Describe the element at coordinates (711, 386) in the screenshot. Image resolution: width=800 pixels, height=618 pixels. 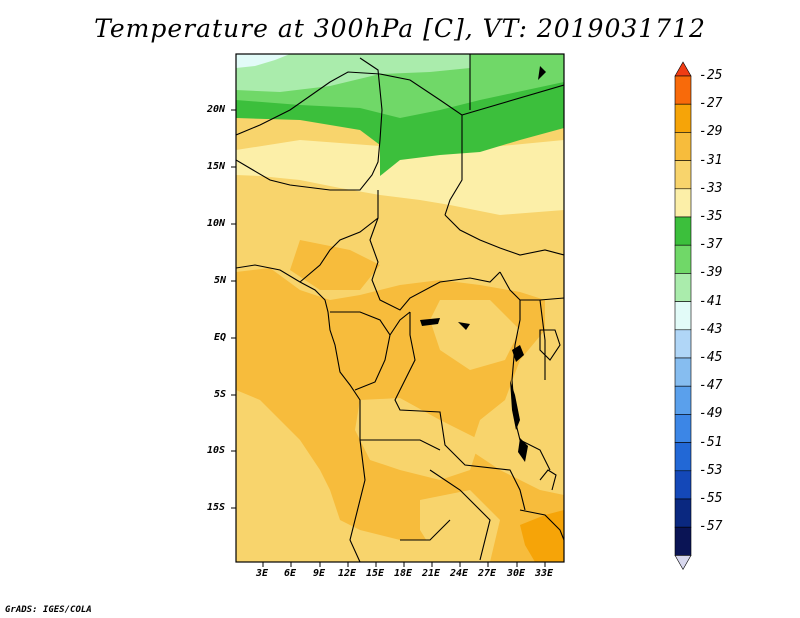
I see `colorbar-label: -47` at that location.